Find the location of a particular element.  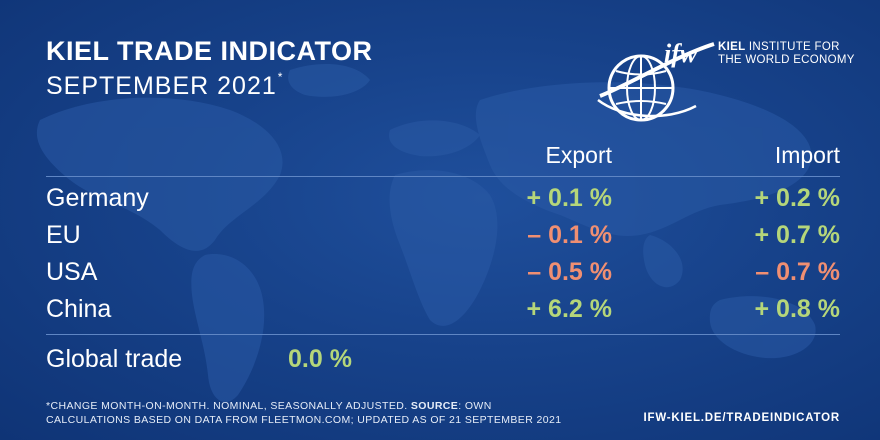

page-title: KIEL TRADE INDICATOR is located at coordinates (209, 51).